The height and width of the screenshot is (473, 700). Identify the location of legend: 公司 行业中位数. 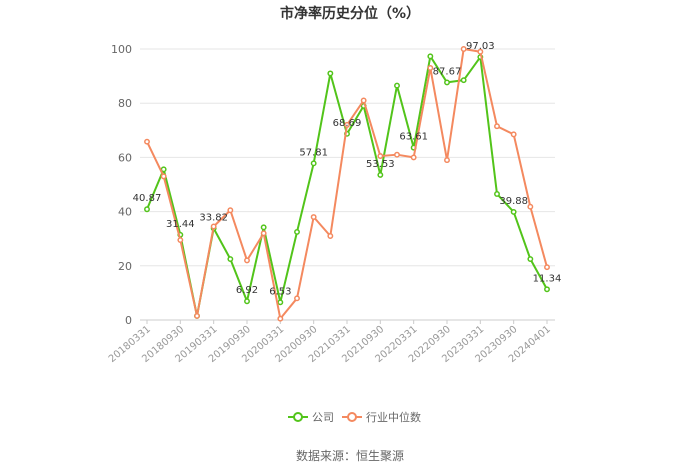
(354, 417).